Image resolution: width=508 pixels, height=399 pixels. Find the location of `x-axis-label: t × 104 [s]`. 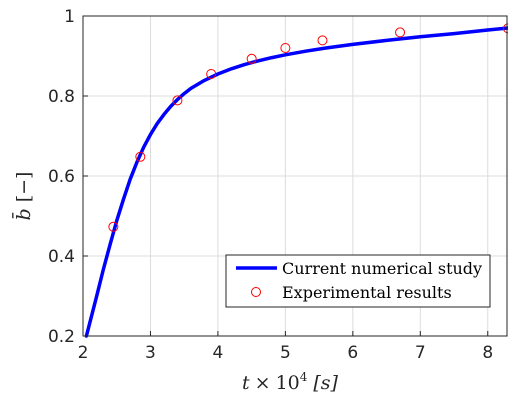

x-axis-label: t × 104 [s] is located at coordinates (290, 382).